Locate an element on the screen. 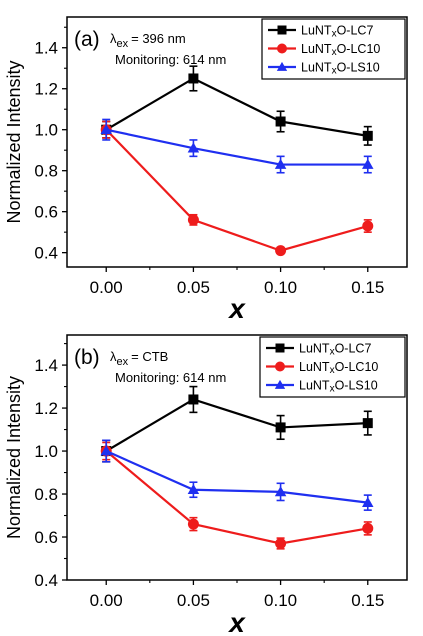 This screenshot has width=423, height=636. excitation-label: λex = 396 nm is located at coordinates (148, 40).